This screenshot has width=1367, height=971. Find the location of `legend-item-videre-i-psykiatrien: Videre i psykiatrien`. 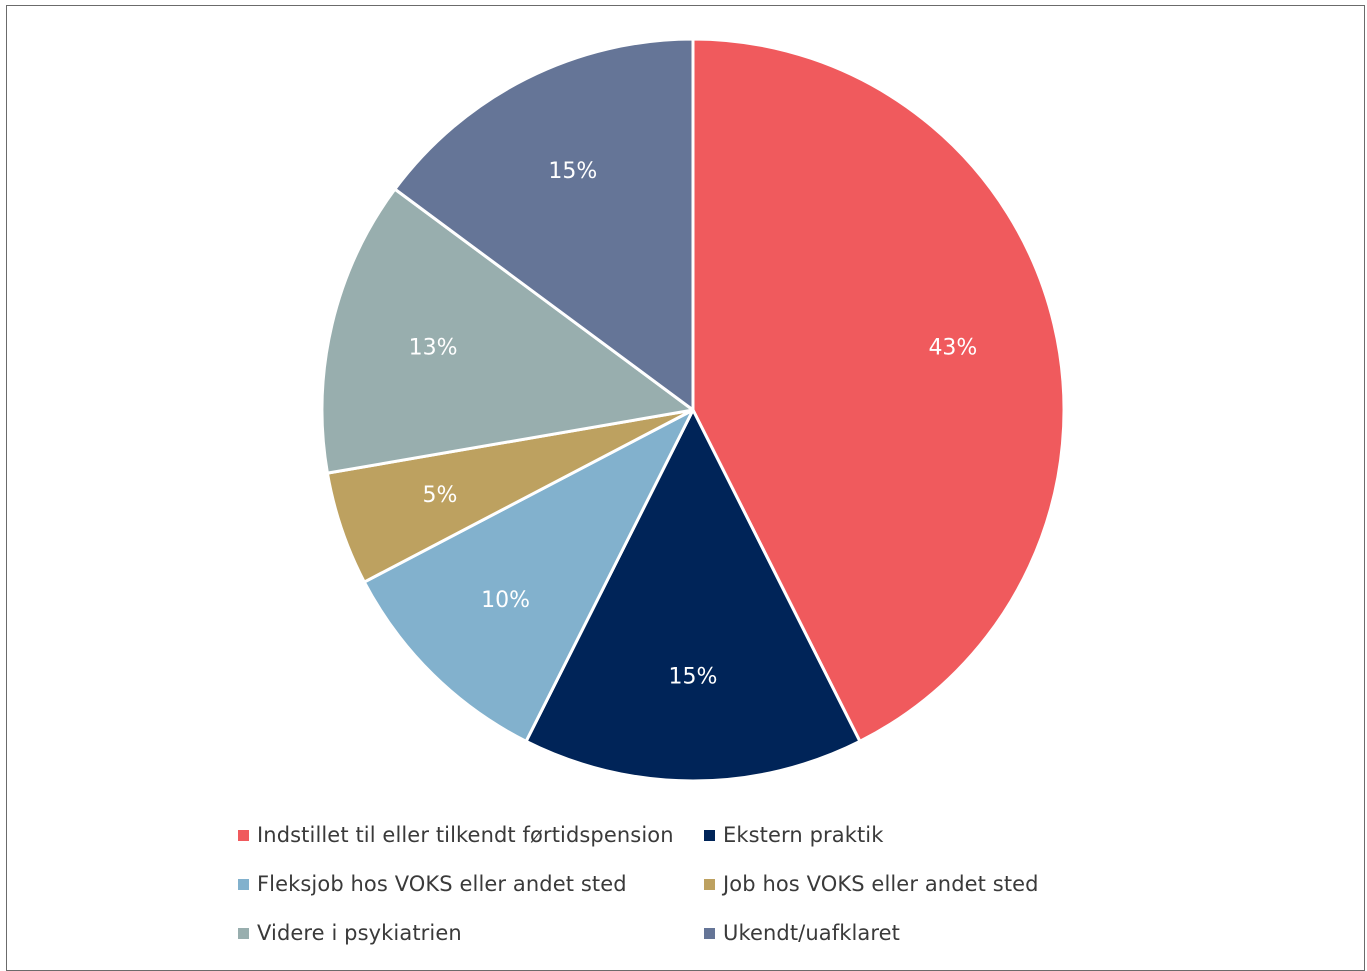

legend-item-videre-i-psykiatrien: Videre i psykiatrien is located at coordinates (350, 933).